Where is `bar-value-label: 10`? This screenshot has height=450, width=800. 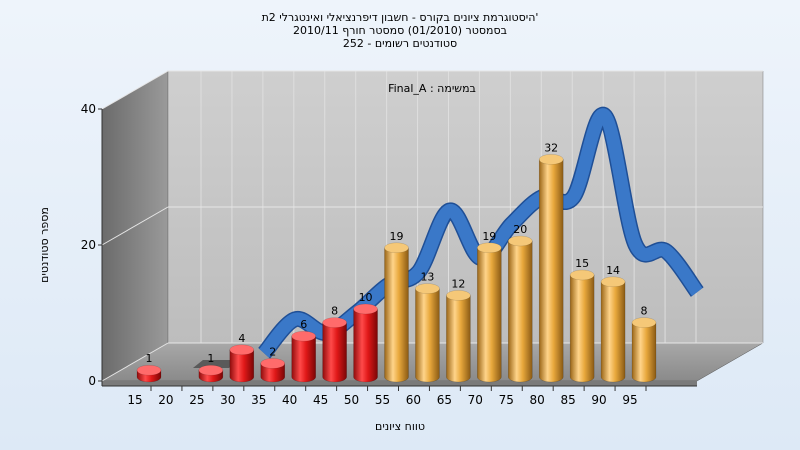
bar-value-label: 10 is located at coordinates (366, 297).